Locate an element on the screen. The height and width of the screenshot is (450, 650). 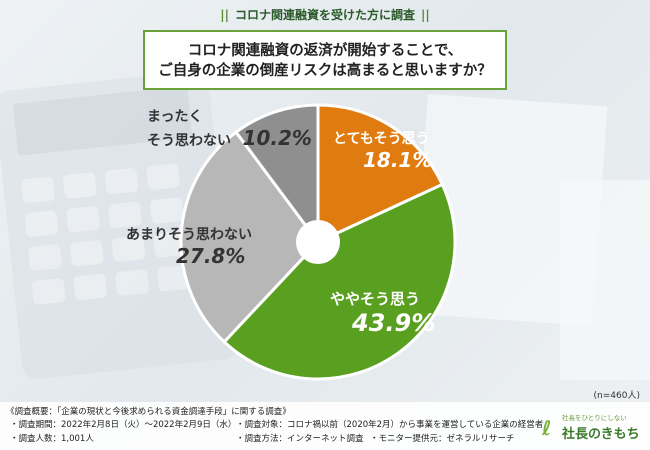
slice-value: 10.2% is located at coordinates (277, 138).